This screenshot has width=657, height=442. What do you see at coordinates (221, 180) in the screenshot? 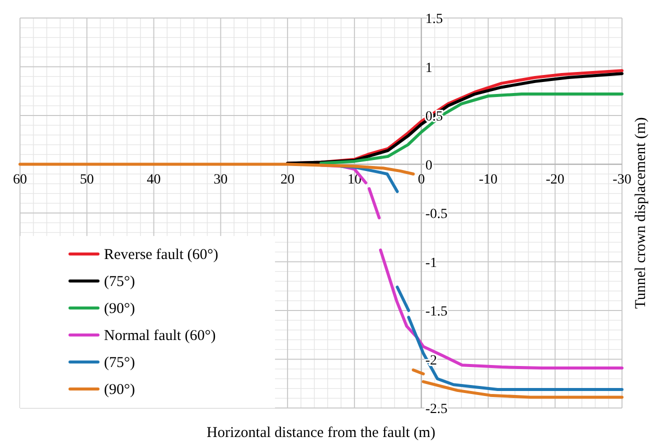
I see `x-tick-label: 30` at bounding box center [221, 180].